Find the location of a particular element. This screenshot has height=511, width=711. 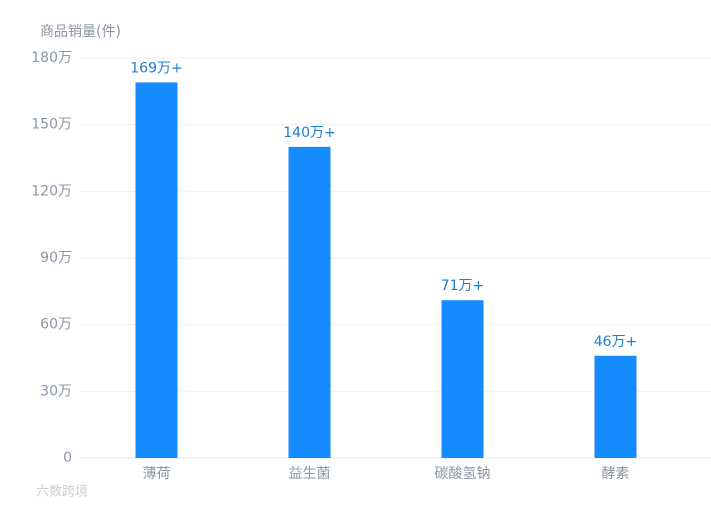

value-label: 46万+ is located at coordinates (616, 342).